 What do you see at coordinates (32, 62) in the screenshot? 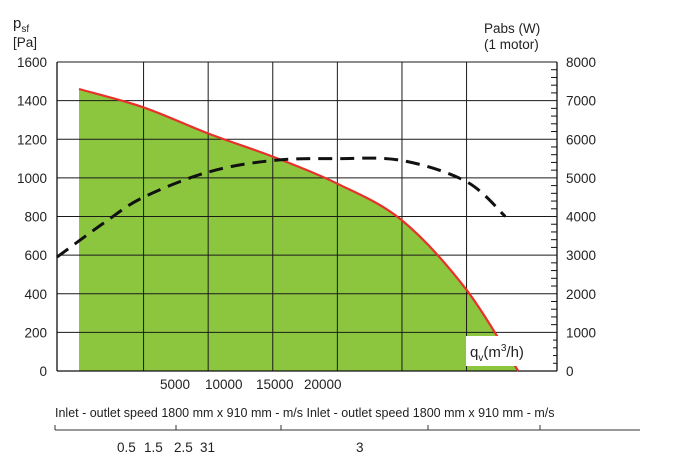
I see `left-tick-label: 1600` at bounding box center [32, 62].